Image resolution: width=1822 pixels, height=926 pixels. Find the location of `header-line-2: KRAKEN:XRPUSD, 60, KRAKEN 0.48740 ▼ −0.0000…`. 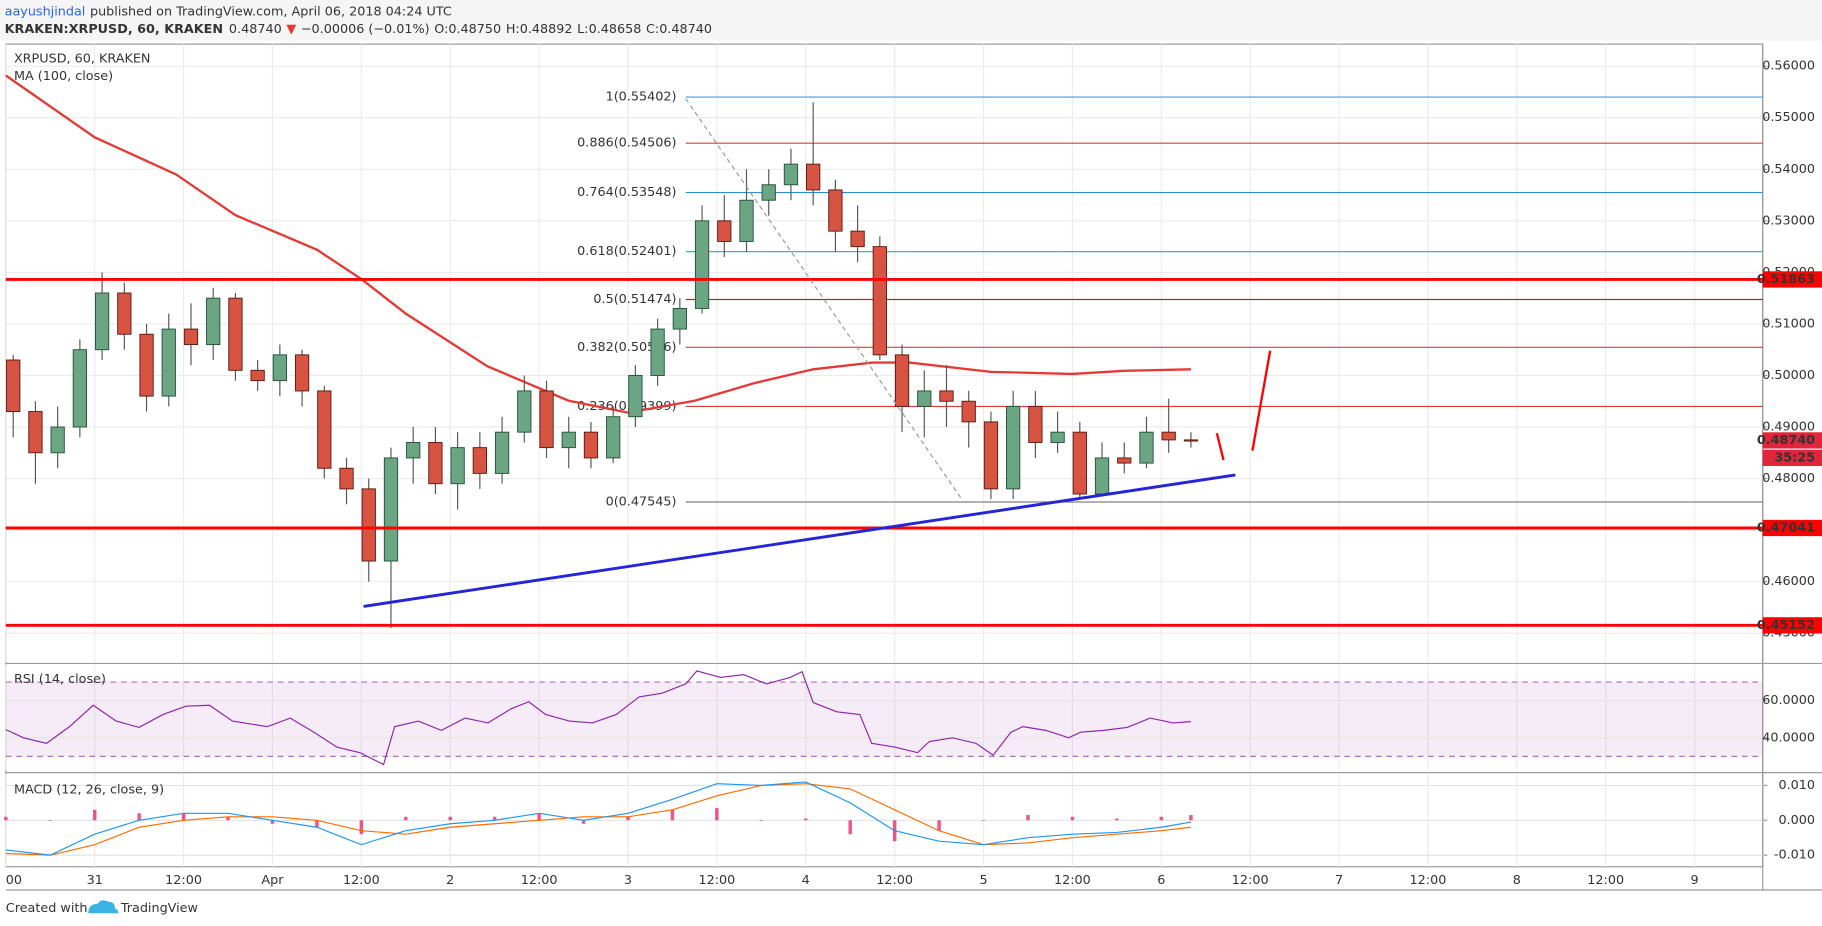

header-line-2: KRAKEN:XRPUSD, 60, KRAKEN 0.48740 ▼ −0.0000… is located at coordinates (358, 29).